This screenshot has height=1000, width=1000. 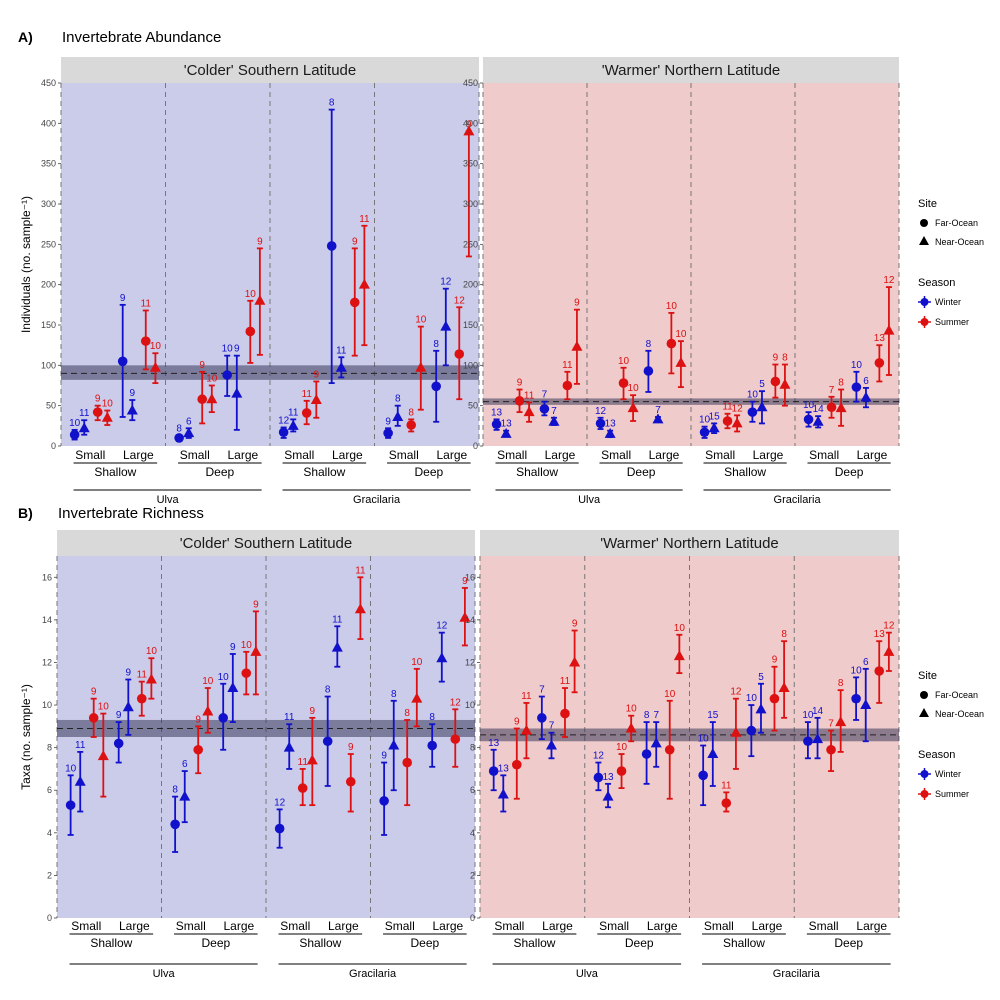 What do you see at coordinates (689, 543) in the screenshot?
I see `facet-strip` at bounding box center [689, 543].